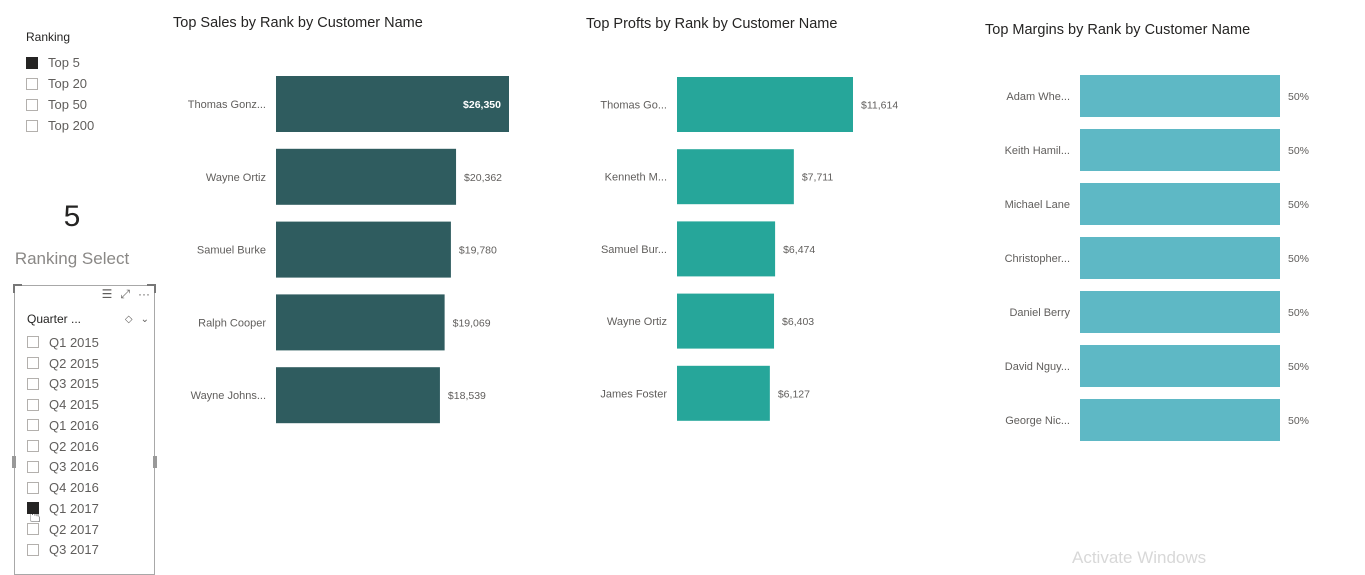  I want to click on quarter-option-label: Q2 2015, so click(74, 363).